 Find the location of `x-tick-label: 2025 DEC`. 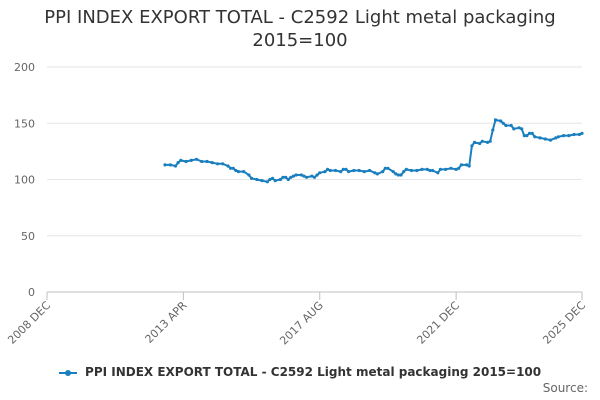

x-tick-label: 2025 DEC is located at coordinates (564, 323).